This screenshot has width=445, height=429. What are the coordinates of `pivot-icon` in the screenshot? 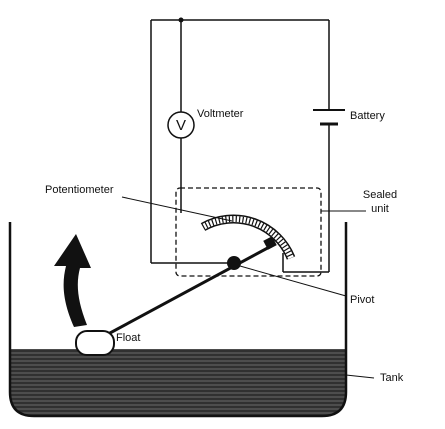 It's located at (234, 263).